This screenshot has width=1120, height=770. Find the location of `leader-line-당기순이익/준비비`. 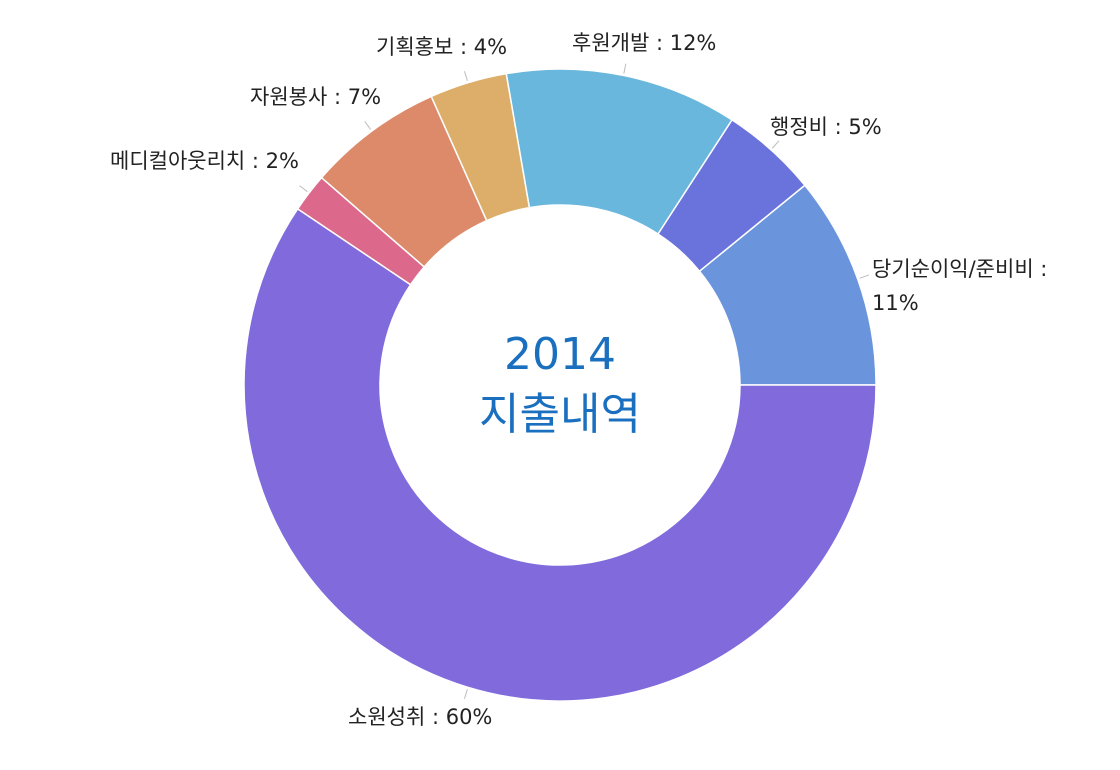

leader-line-당기순이익/준비비 is located at coordinates (864, 276).